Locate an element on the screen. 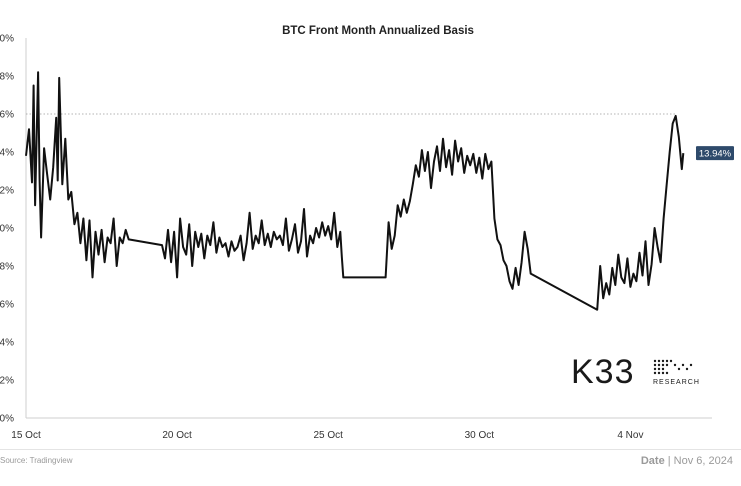 The image size is (741, 486). last-value-badge: 13.94% is located at coordinates (715, 153).